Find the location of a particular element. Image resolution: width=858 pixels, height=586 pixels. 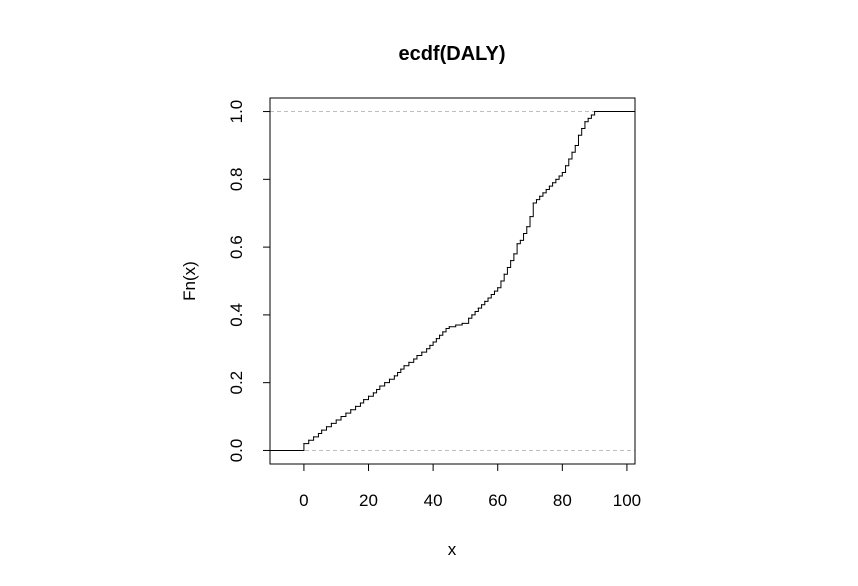

x-axis: 0 20 40 60 80 100 is located at coordinates (470, 486).